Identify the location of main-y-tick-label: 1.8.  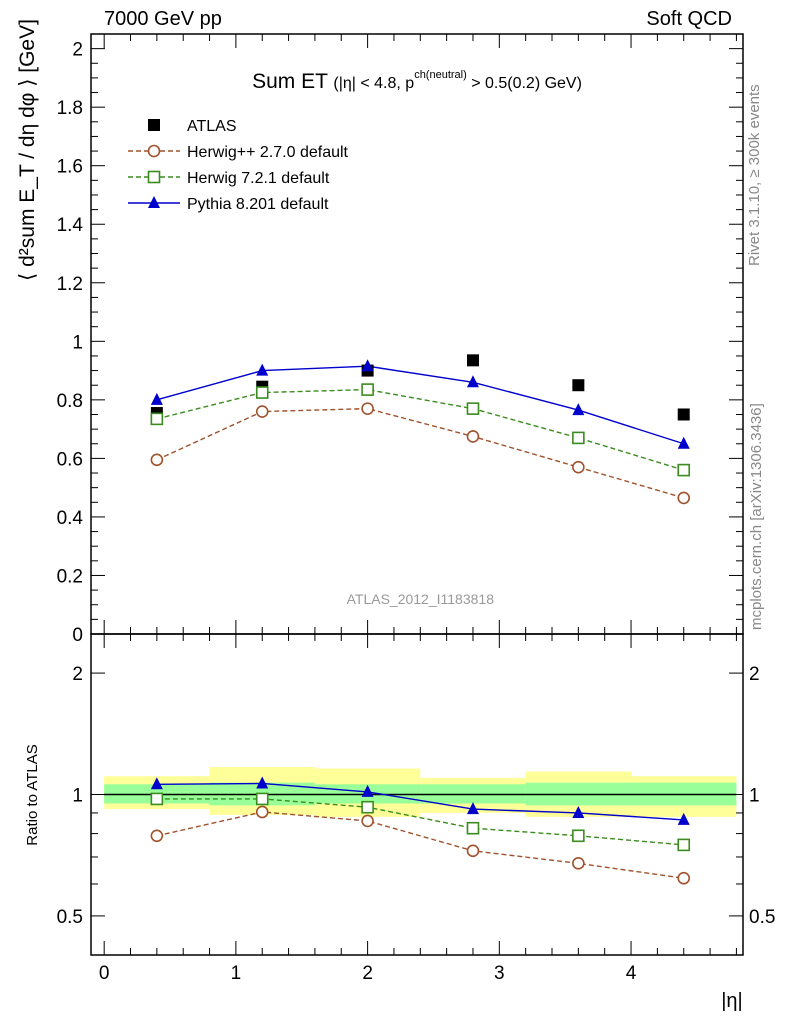
(70, 108).